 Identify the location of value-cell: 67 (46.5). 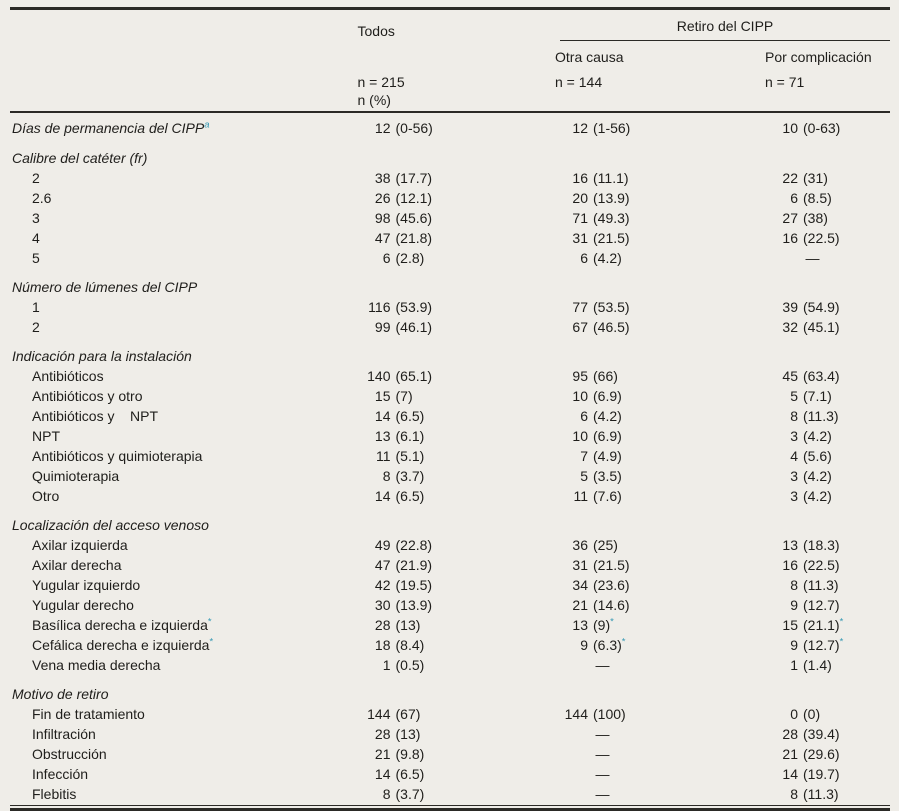
(602, 327).